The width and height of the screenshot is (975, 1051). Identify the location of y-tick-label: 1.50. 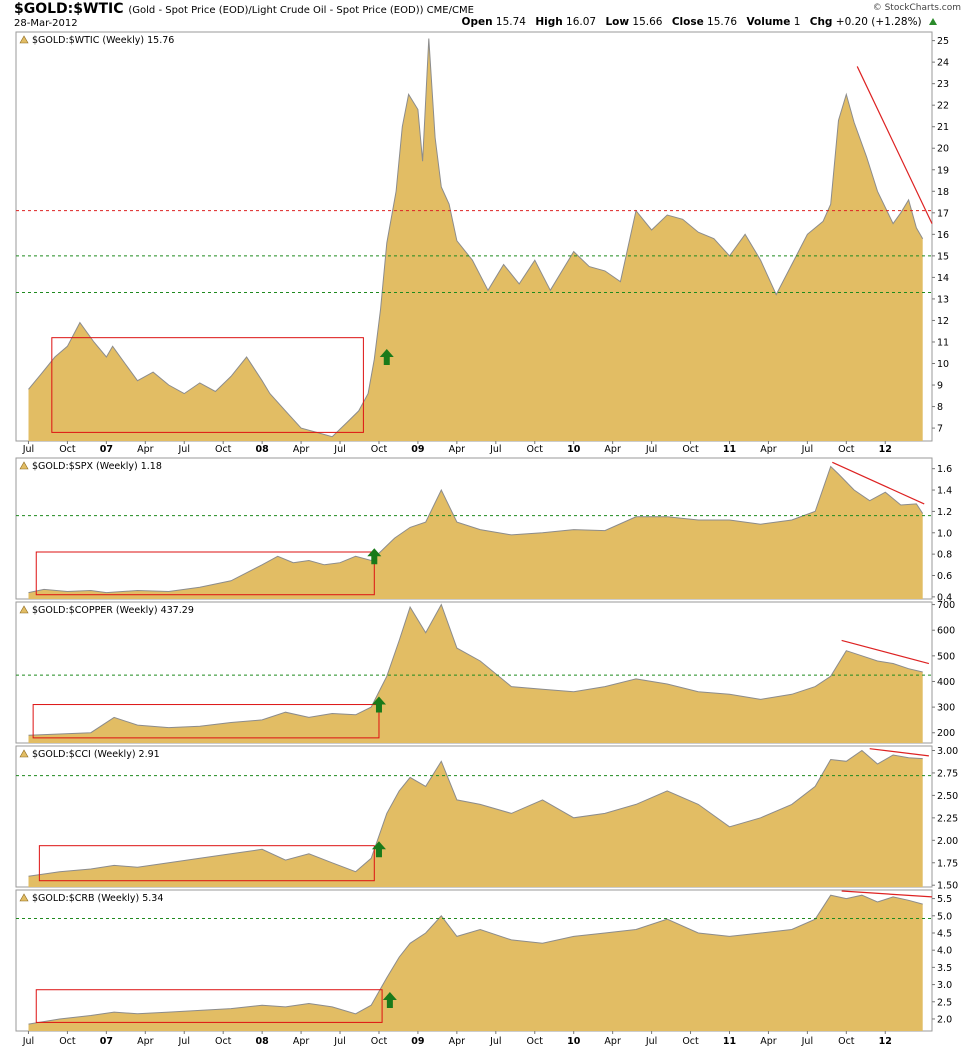
(947, 886).